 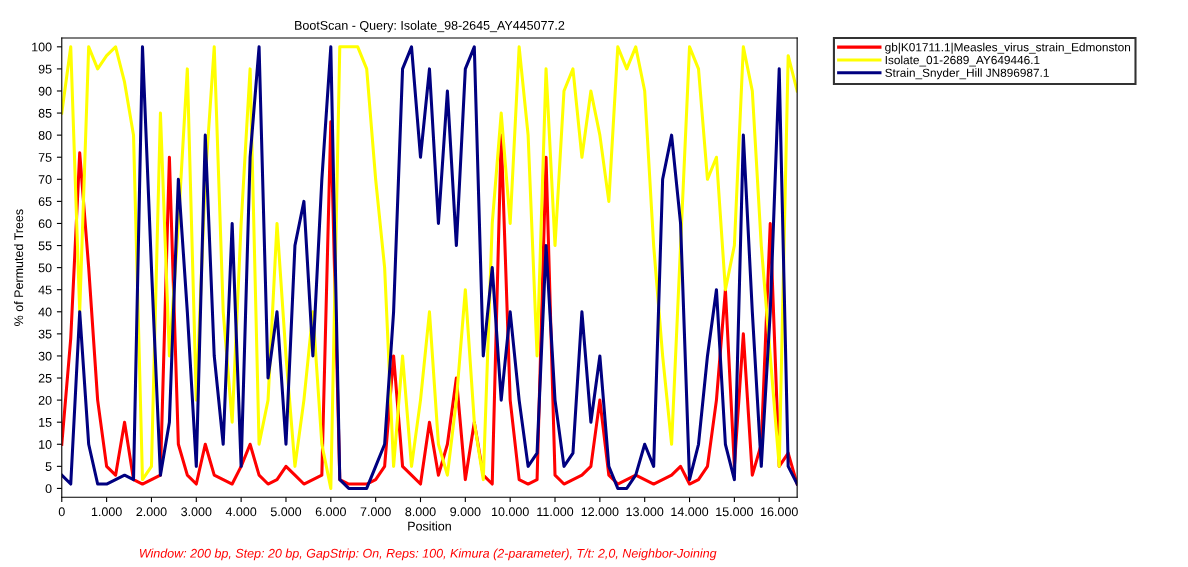 What do you see at coordinates (45, 378) in the screenshot?
I see `y-tick-label: 25` at bounding box center [45, 378].